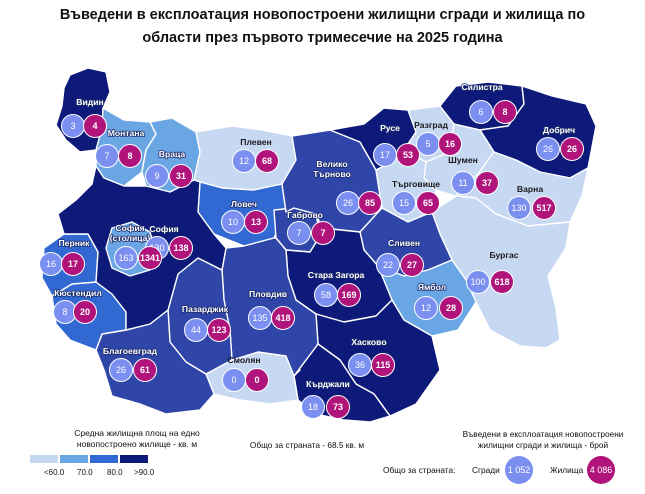 The width and height of the screenshot is (645, 494). Describe the element at coordinates (431, 125) in the screenshot. I see `region-label-разград: Разград` at that location.